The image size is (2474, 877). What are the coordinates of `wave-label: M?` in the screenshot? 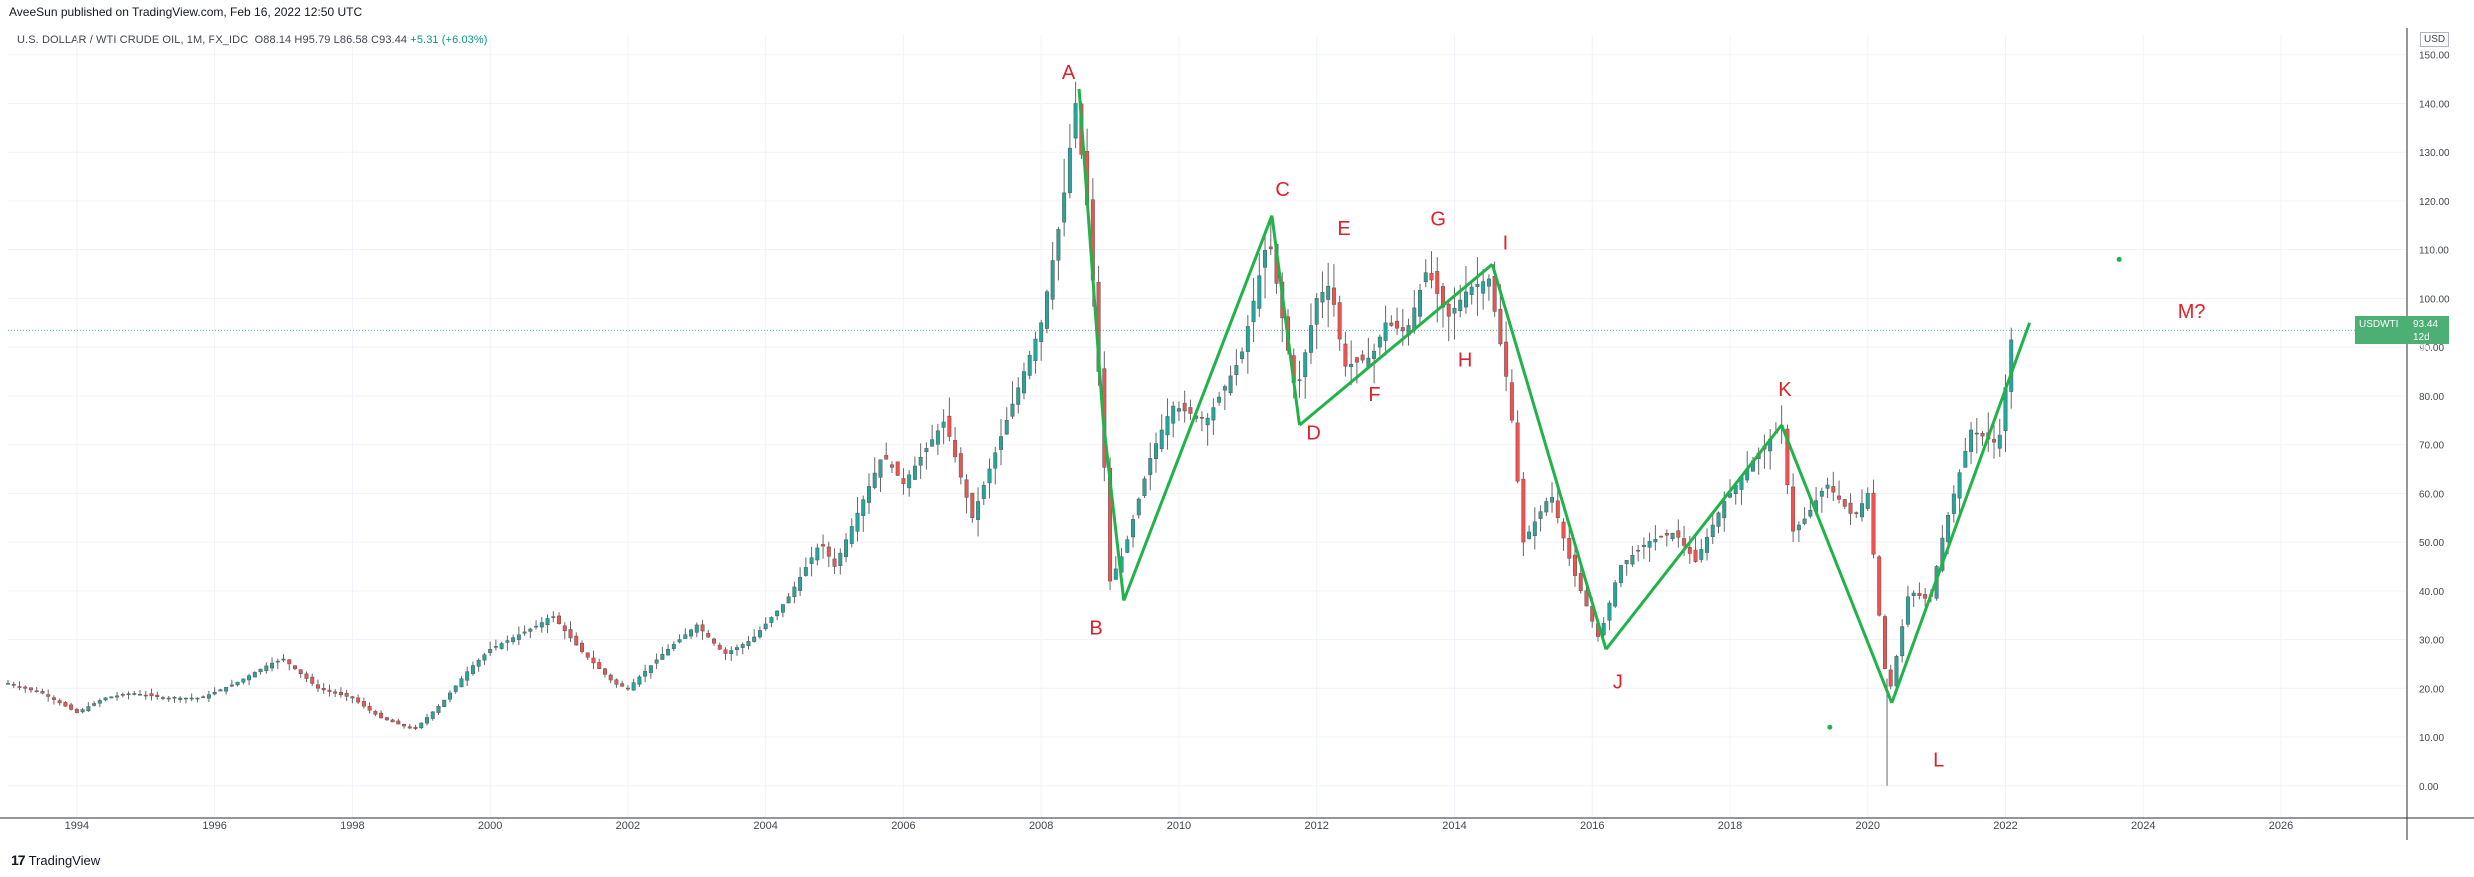 It's located at (2192, 312).